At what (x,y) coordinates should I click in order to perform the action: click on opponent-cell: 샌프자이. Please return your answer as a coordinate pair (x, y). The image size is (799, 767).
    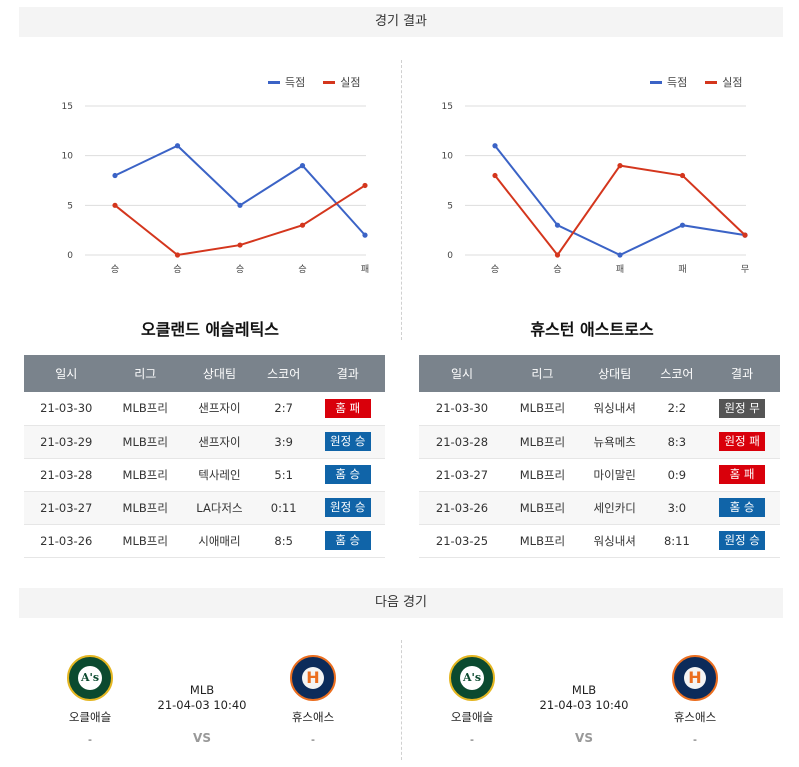
    Looking at the image, I should click on (219, 409).